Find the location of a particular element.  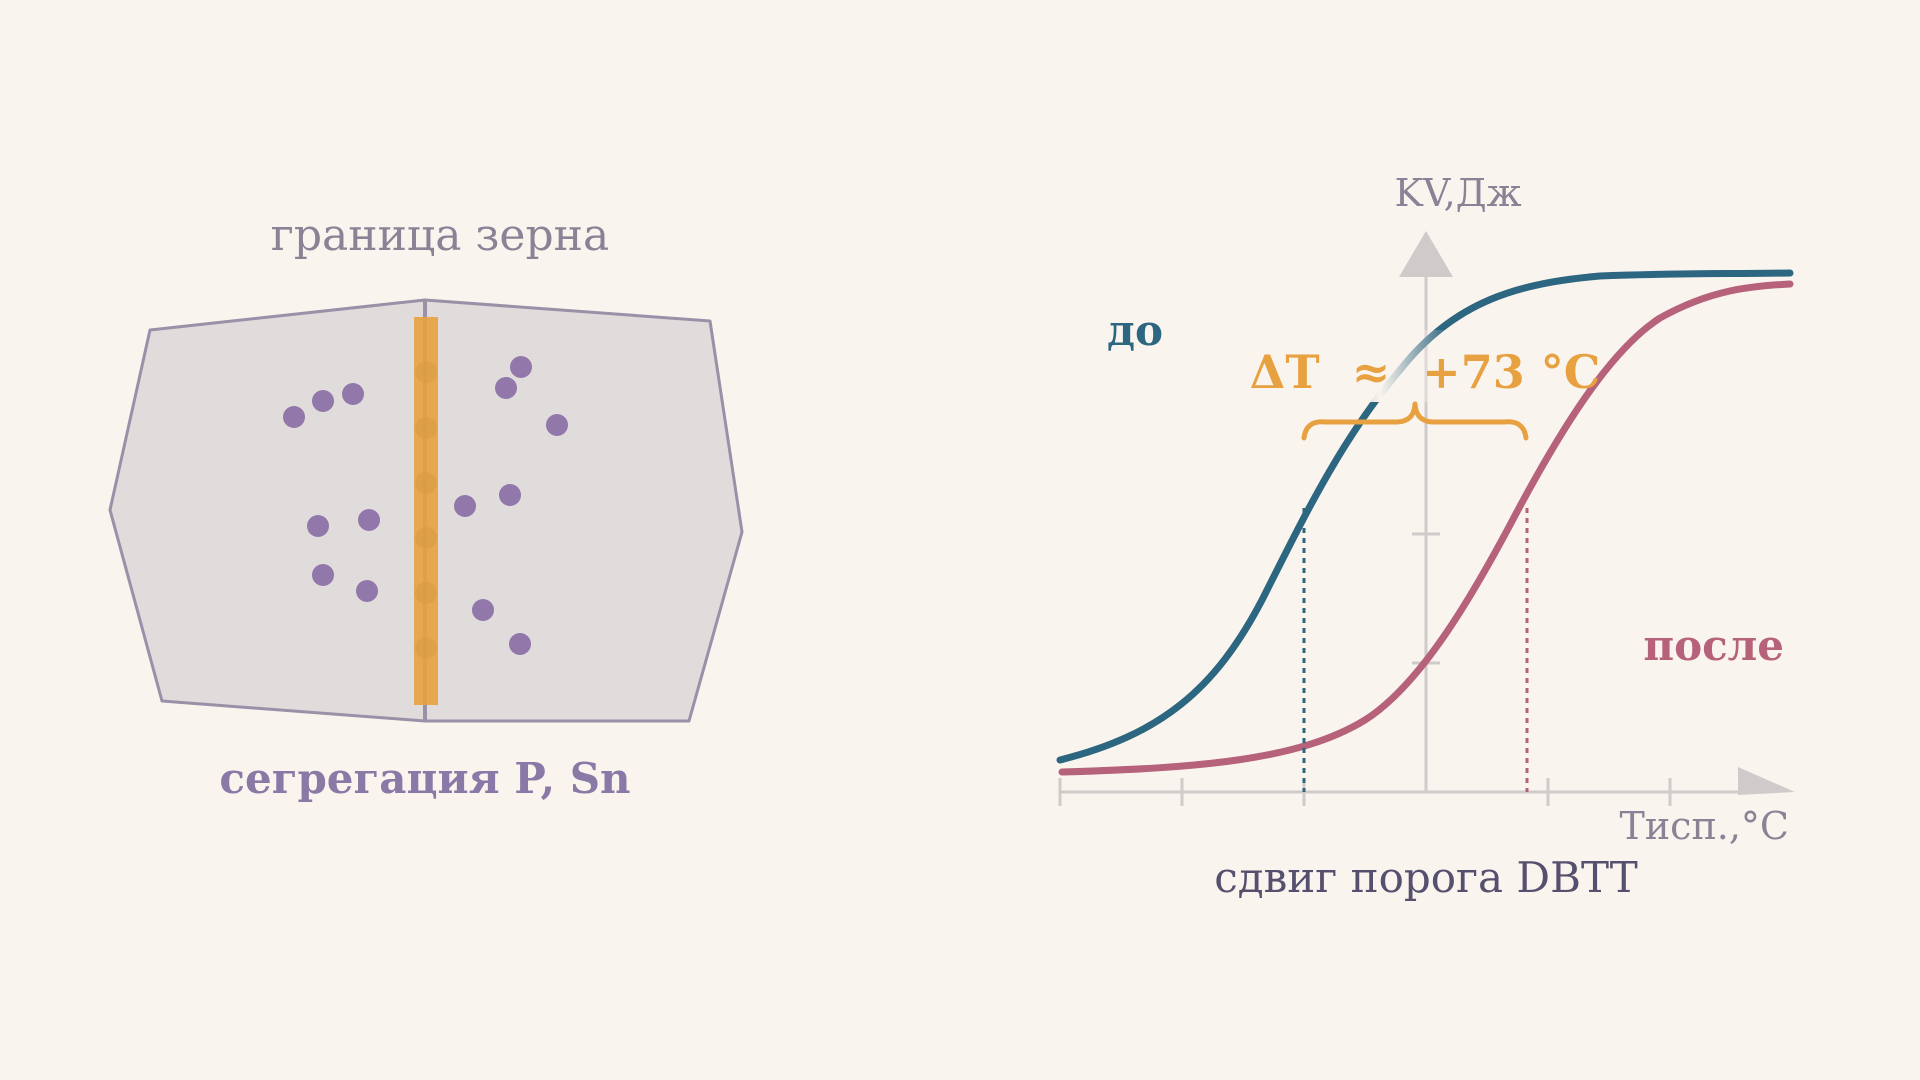

grain-diagram-title: граница зерна is located at coordinates (440, 235).